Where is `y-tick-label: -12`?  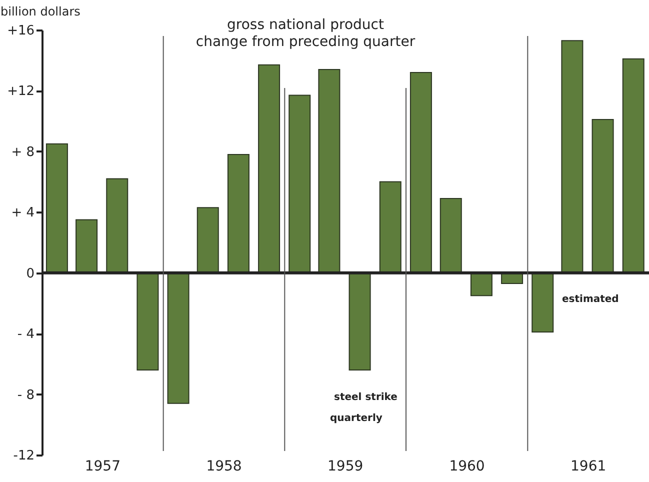
y-tick-label: -12 is located at coordinates (23, 456).